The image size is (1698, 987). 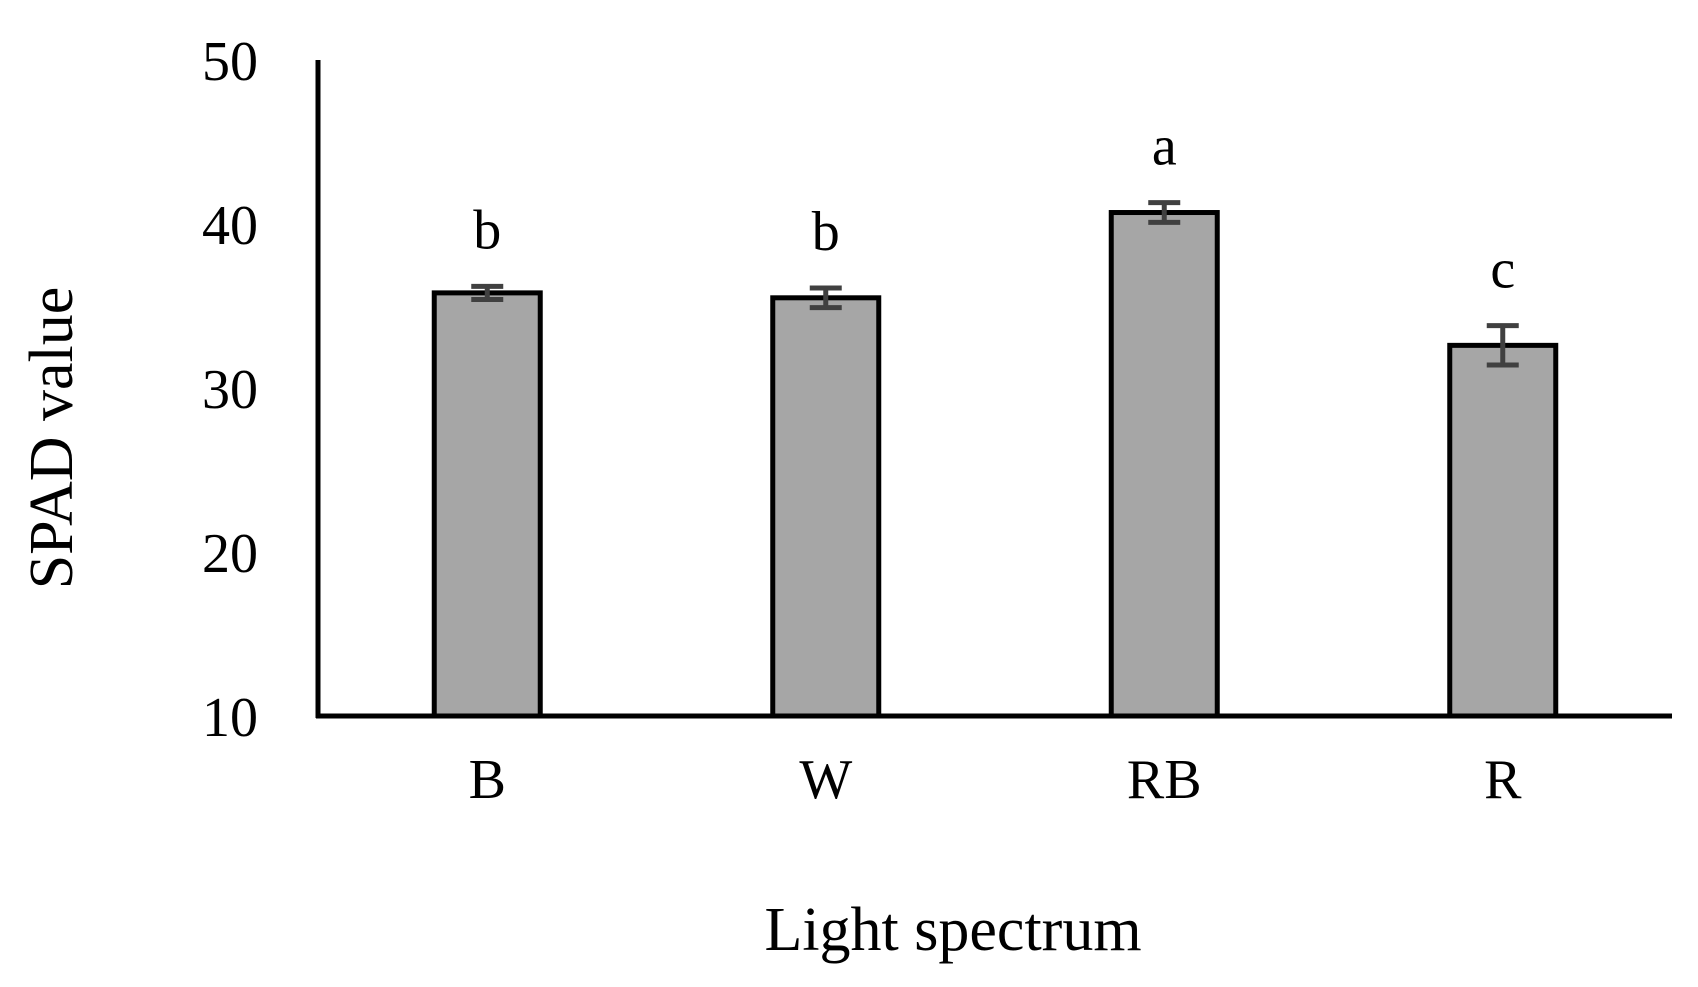 I want to click on y-tick-label: 30, so click(x=230, y=390).